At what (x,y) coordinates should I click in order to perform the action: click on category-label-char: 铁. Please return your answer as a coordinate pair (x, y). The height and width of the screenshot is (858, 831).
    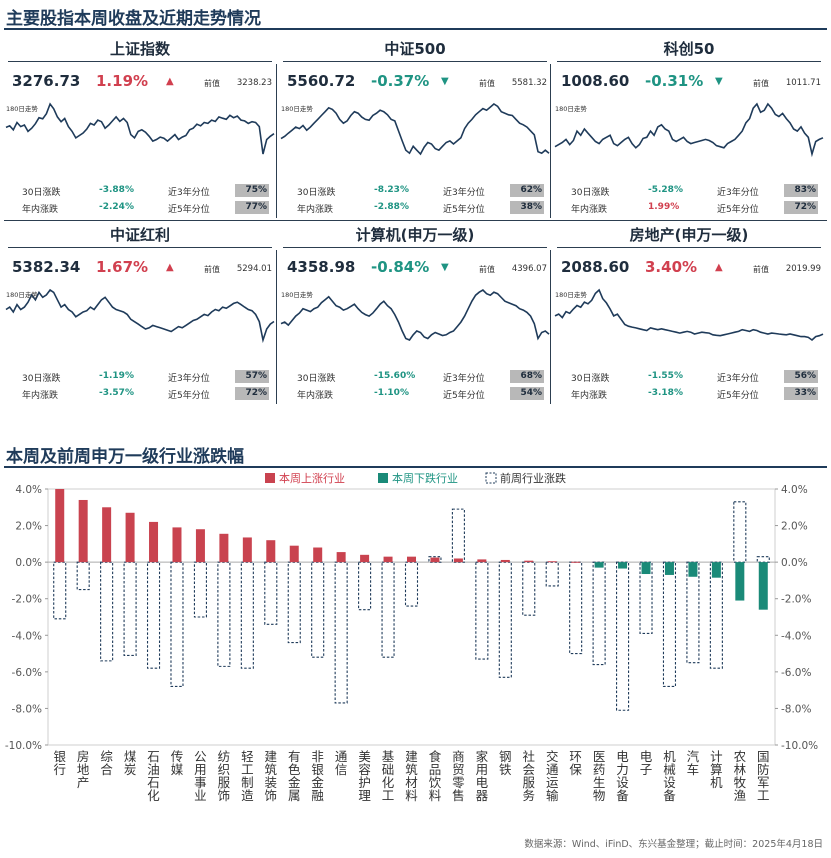
    Looking at the image, I should click on (505, 769).